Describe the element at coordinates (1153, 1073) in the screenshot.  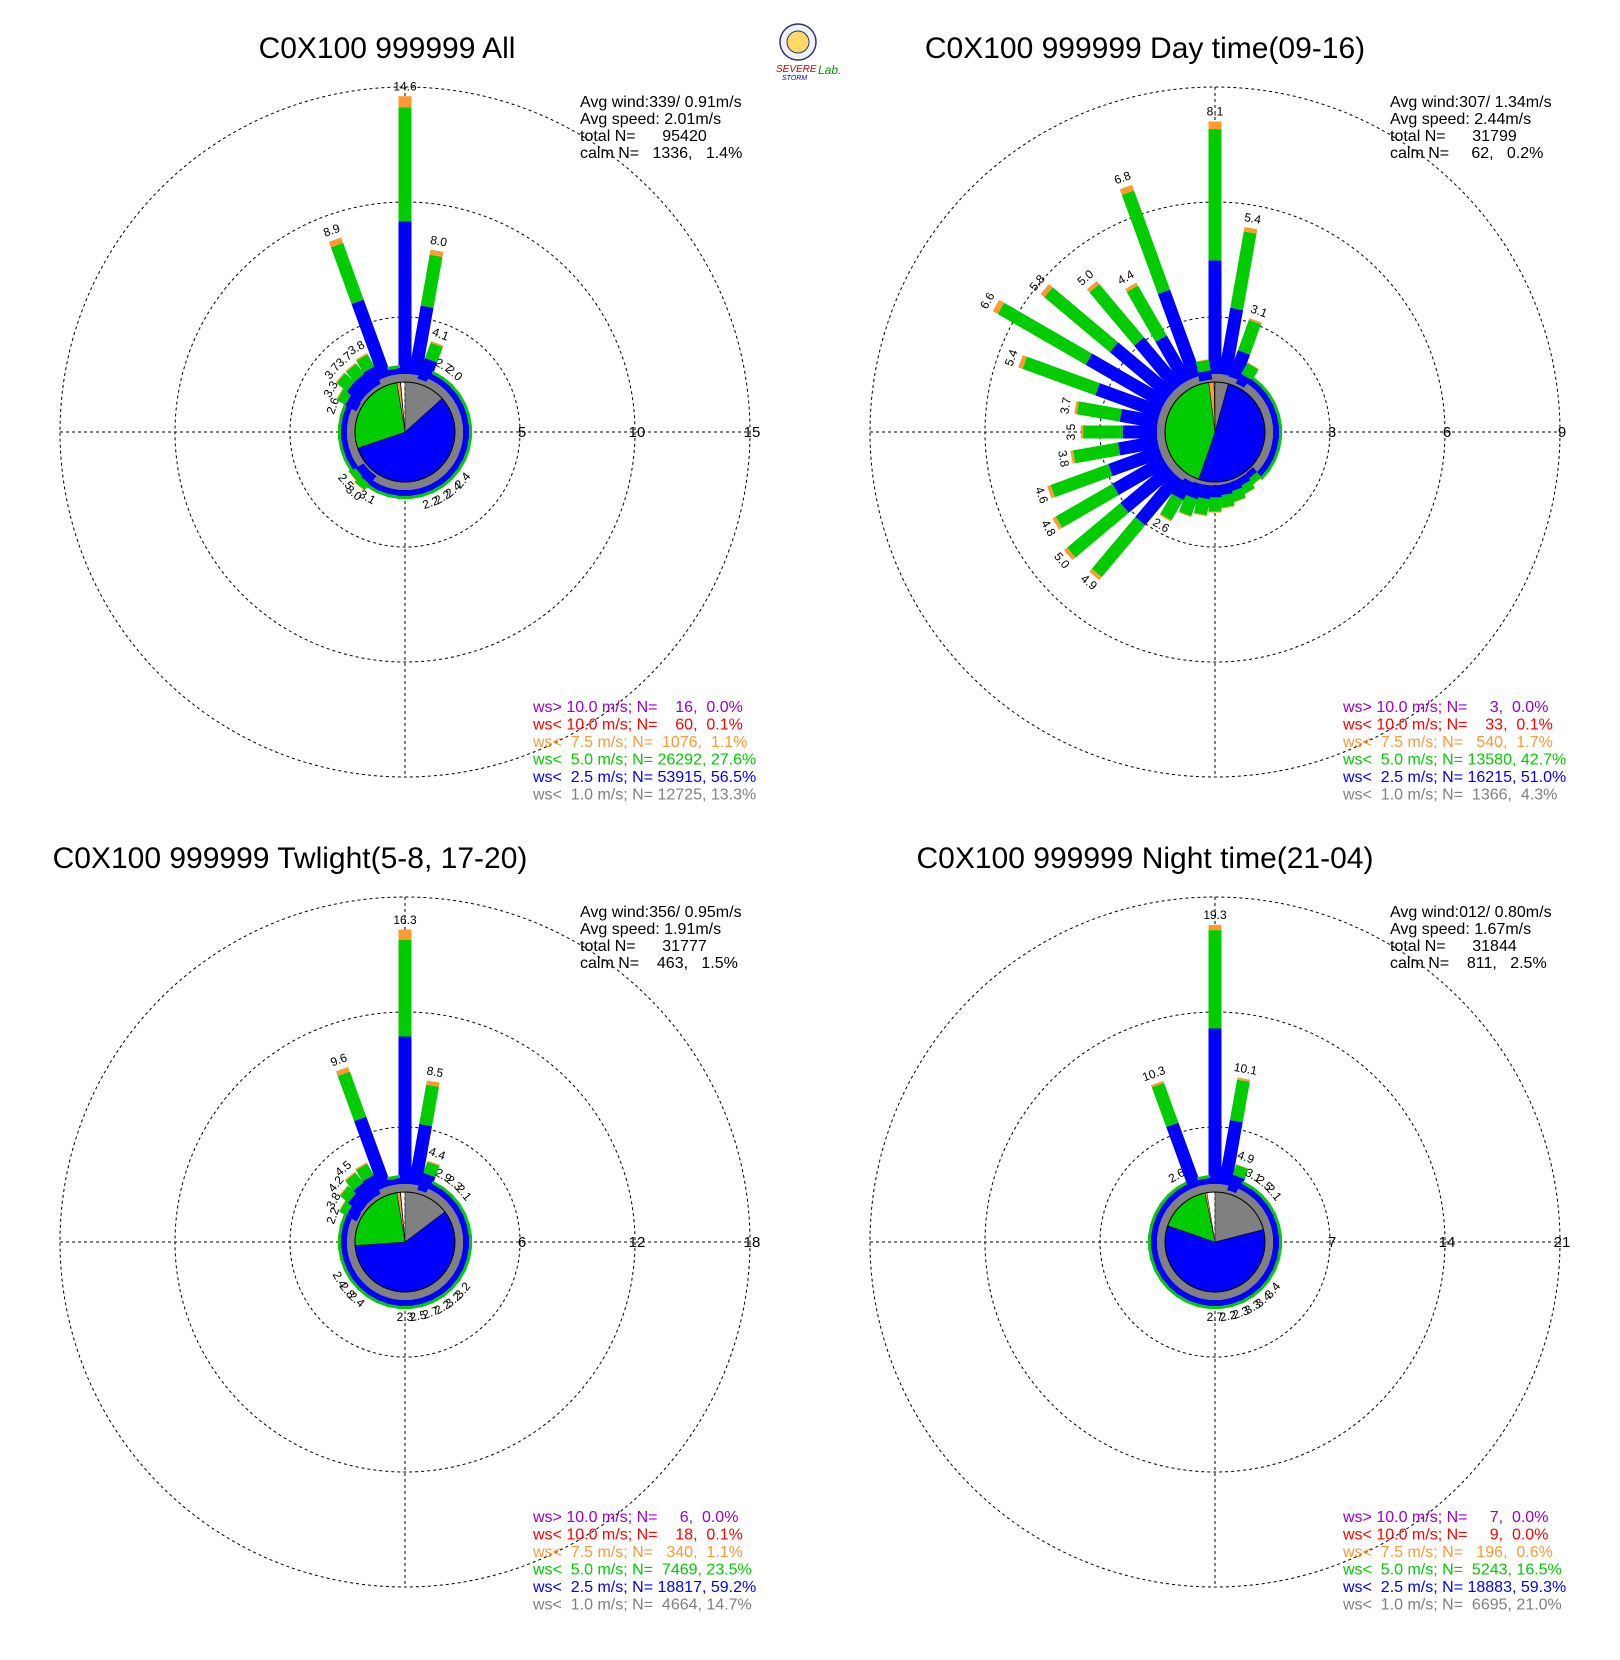
I see `bar-total-label: 10.3` at that location.